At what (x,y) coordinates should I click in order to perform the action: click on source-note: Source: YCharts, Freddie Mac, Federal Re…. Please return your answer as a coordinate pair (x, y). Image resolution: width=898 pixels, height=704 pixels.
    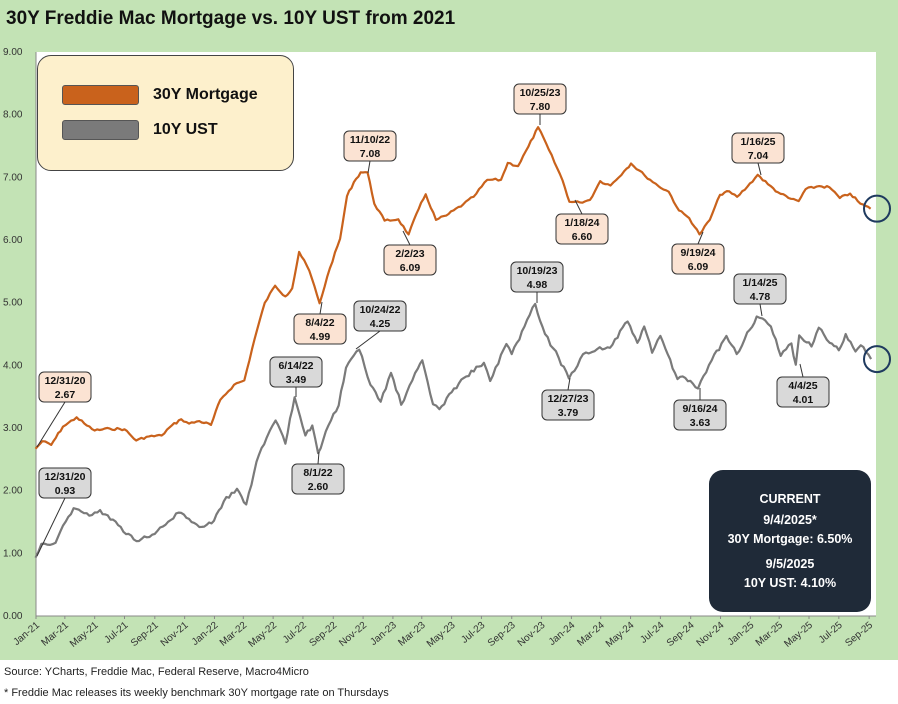
    Looking at the image, I should click on (156, 672).